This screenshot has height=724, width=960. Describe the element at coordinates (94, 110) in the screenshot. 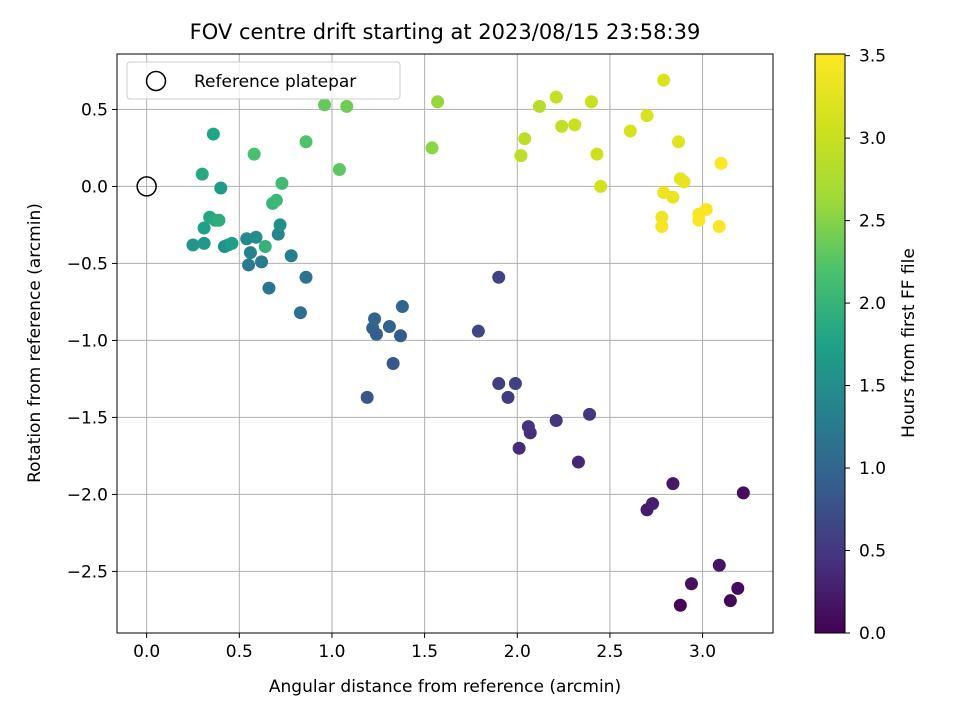

I see `y-tick-label: 0.5` at that location.